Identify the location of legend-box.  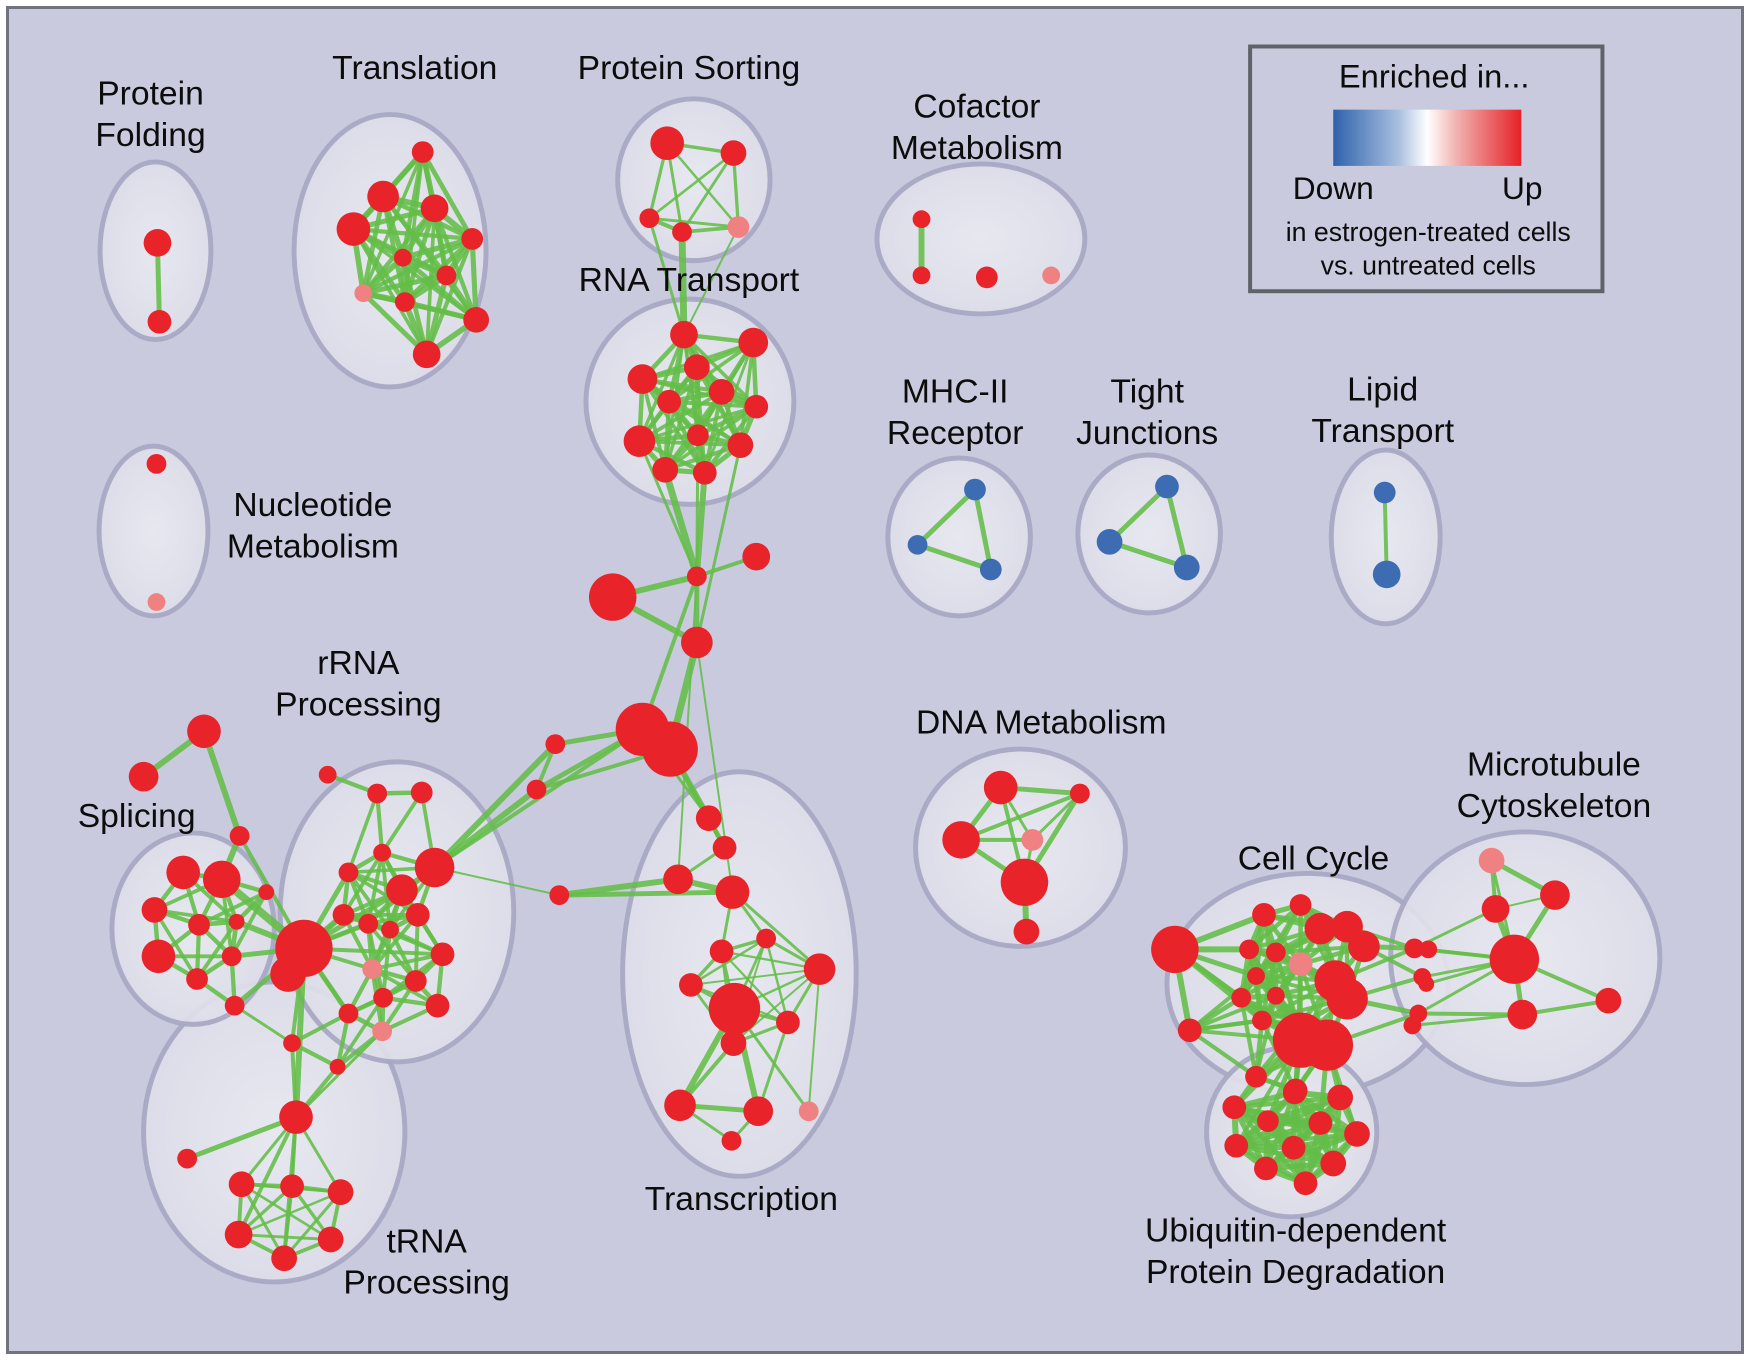
(1426, 169).